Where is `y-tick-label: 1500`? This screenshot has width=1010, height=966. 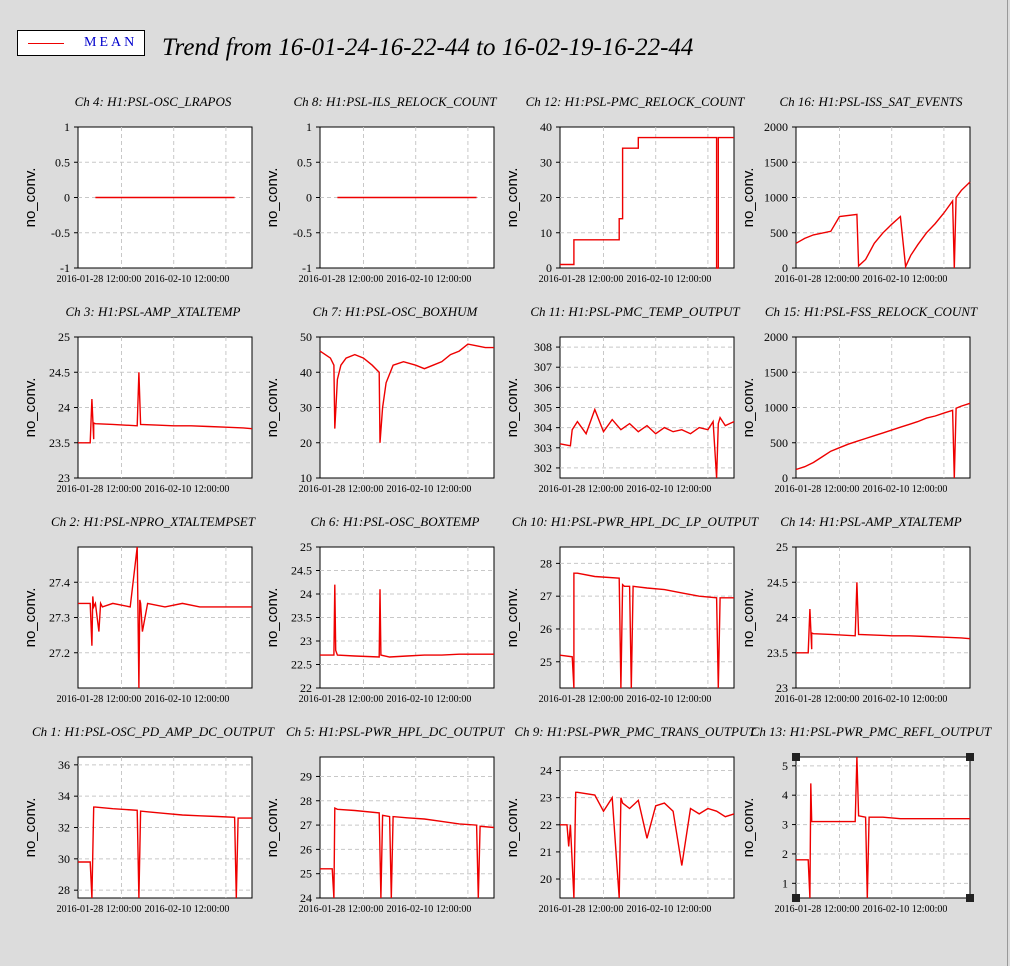
y-tick-label: 1500 is located at coordinates (776, 162).